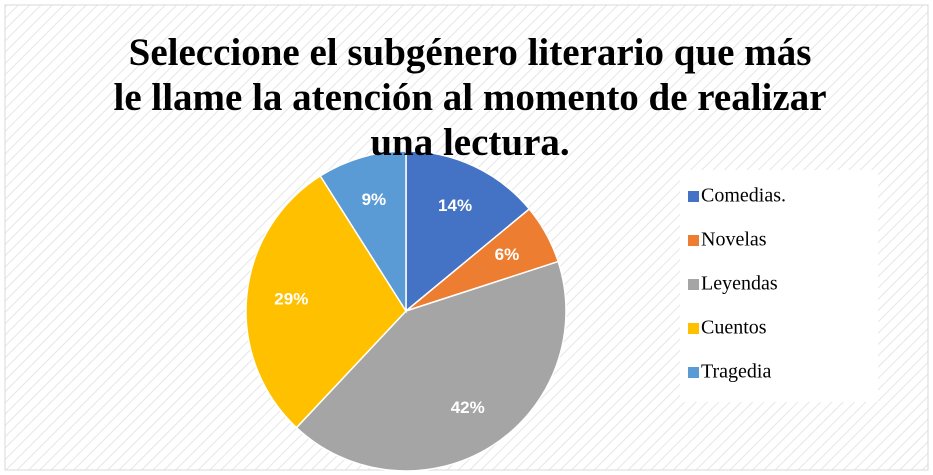 The width and height of the screenshot is (933, 475). Describe the element at coordinates (739, 284) in the screenshot. I see `legend-label: Leyendas` at that location.